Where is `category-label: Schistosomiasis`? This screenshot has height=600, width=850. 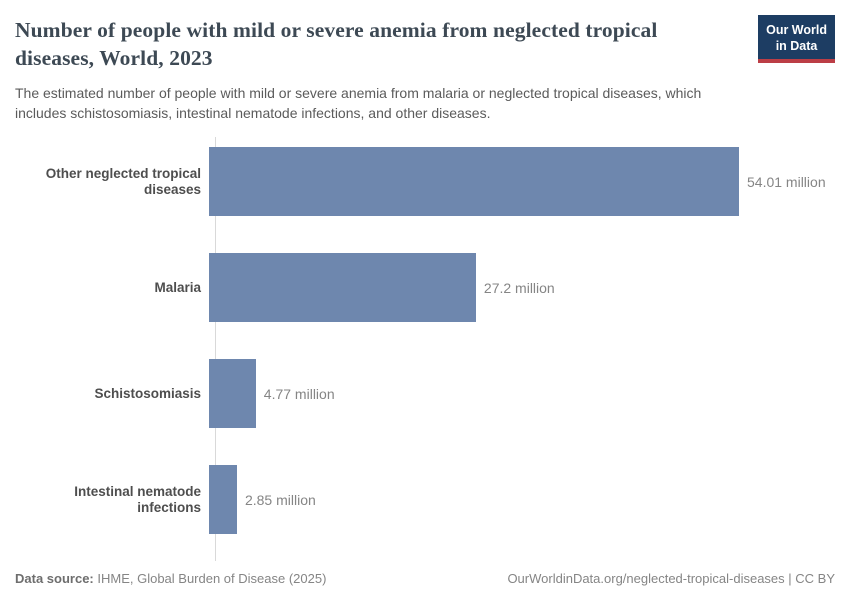 category-label: Schistosomiasis is located at coordinates (147, 393).